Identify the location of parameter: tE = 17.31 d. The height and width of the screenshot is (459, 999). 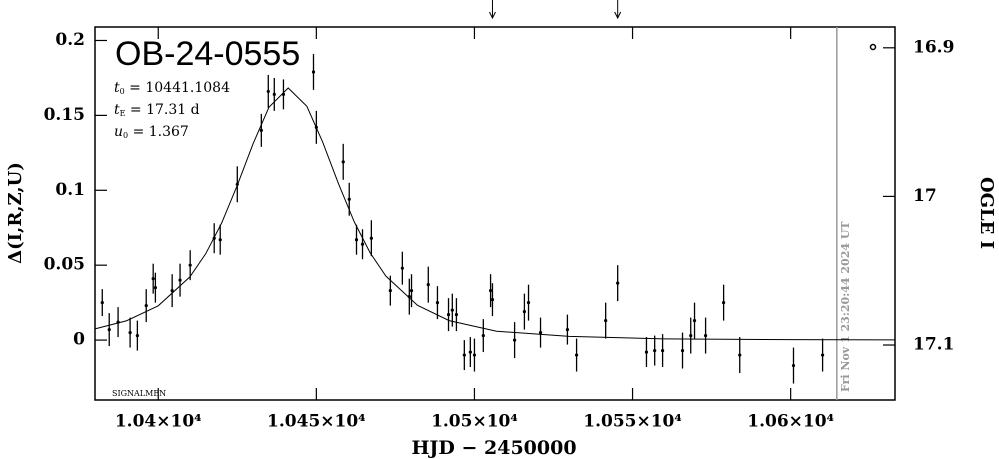
(157, 110).